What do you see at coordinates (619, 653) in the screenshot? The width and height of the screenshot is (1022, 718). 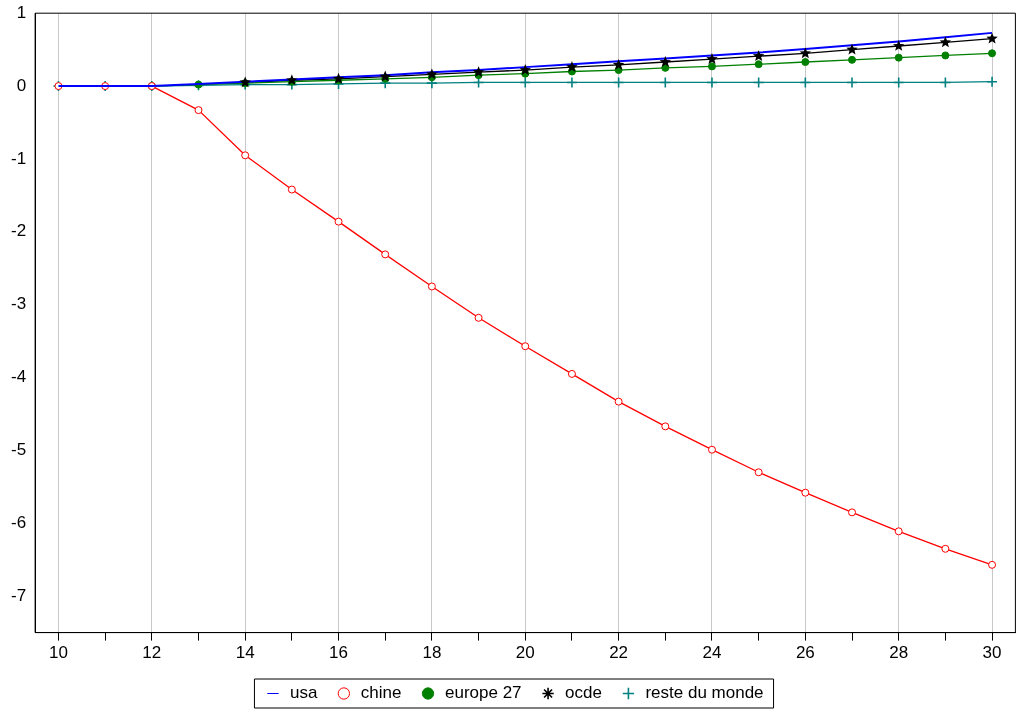 I see `x-tick-label: 22` at bounding box center [619, 653].